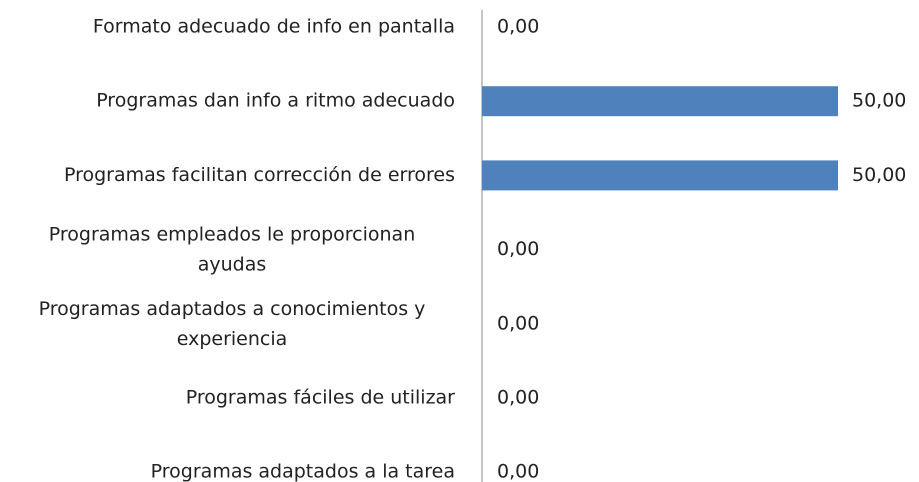 The width and height of the screenshot is (919, 482). I want to click on category-label: Programas fáciles de utilizar, so click(320, 398).